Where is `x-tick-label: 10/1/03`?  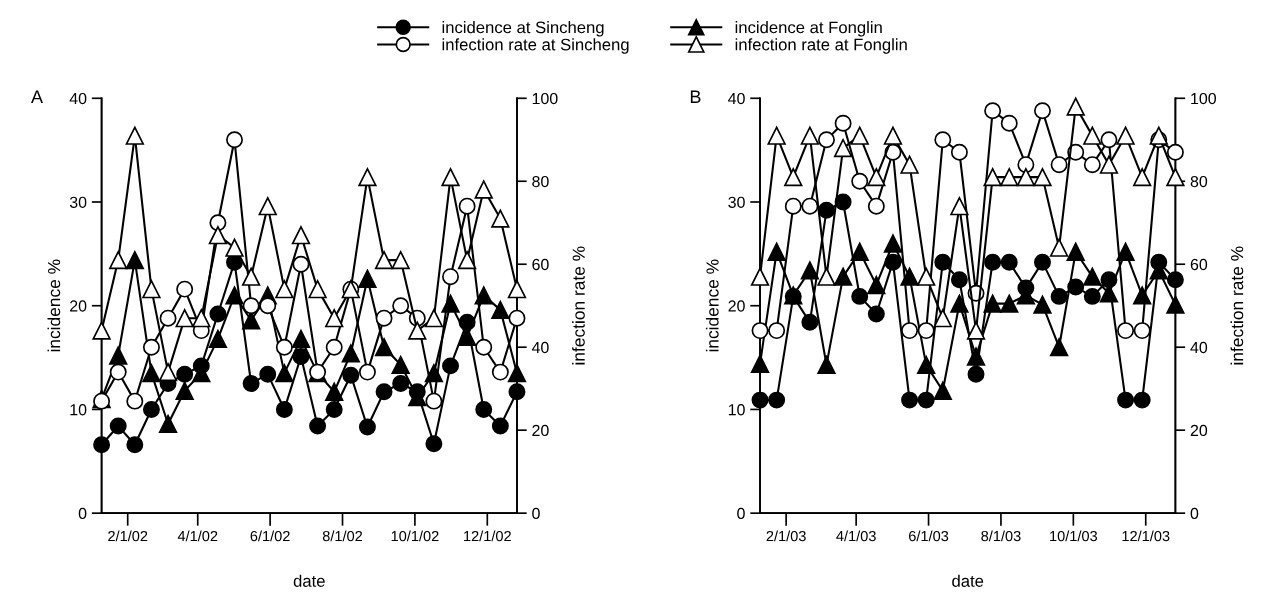
x-tick-label: 10/1/03 is located at coordinates (1074, 536).